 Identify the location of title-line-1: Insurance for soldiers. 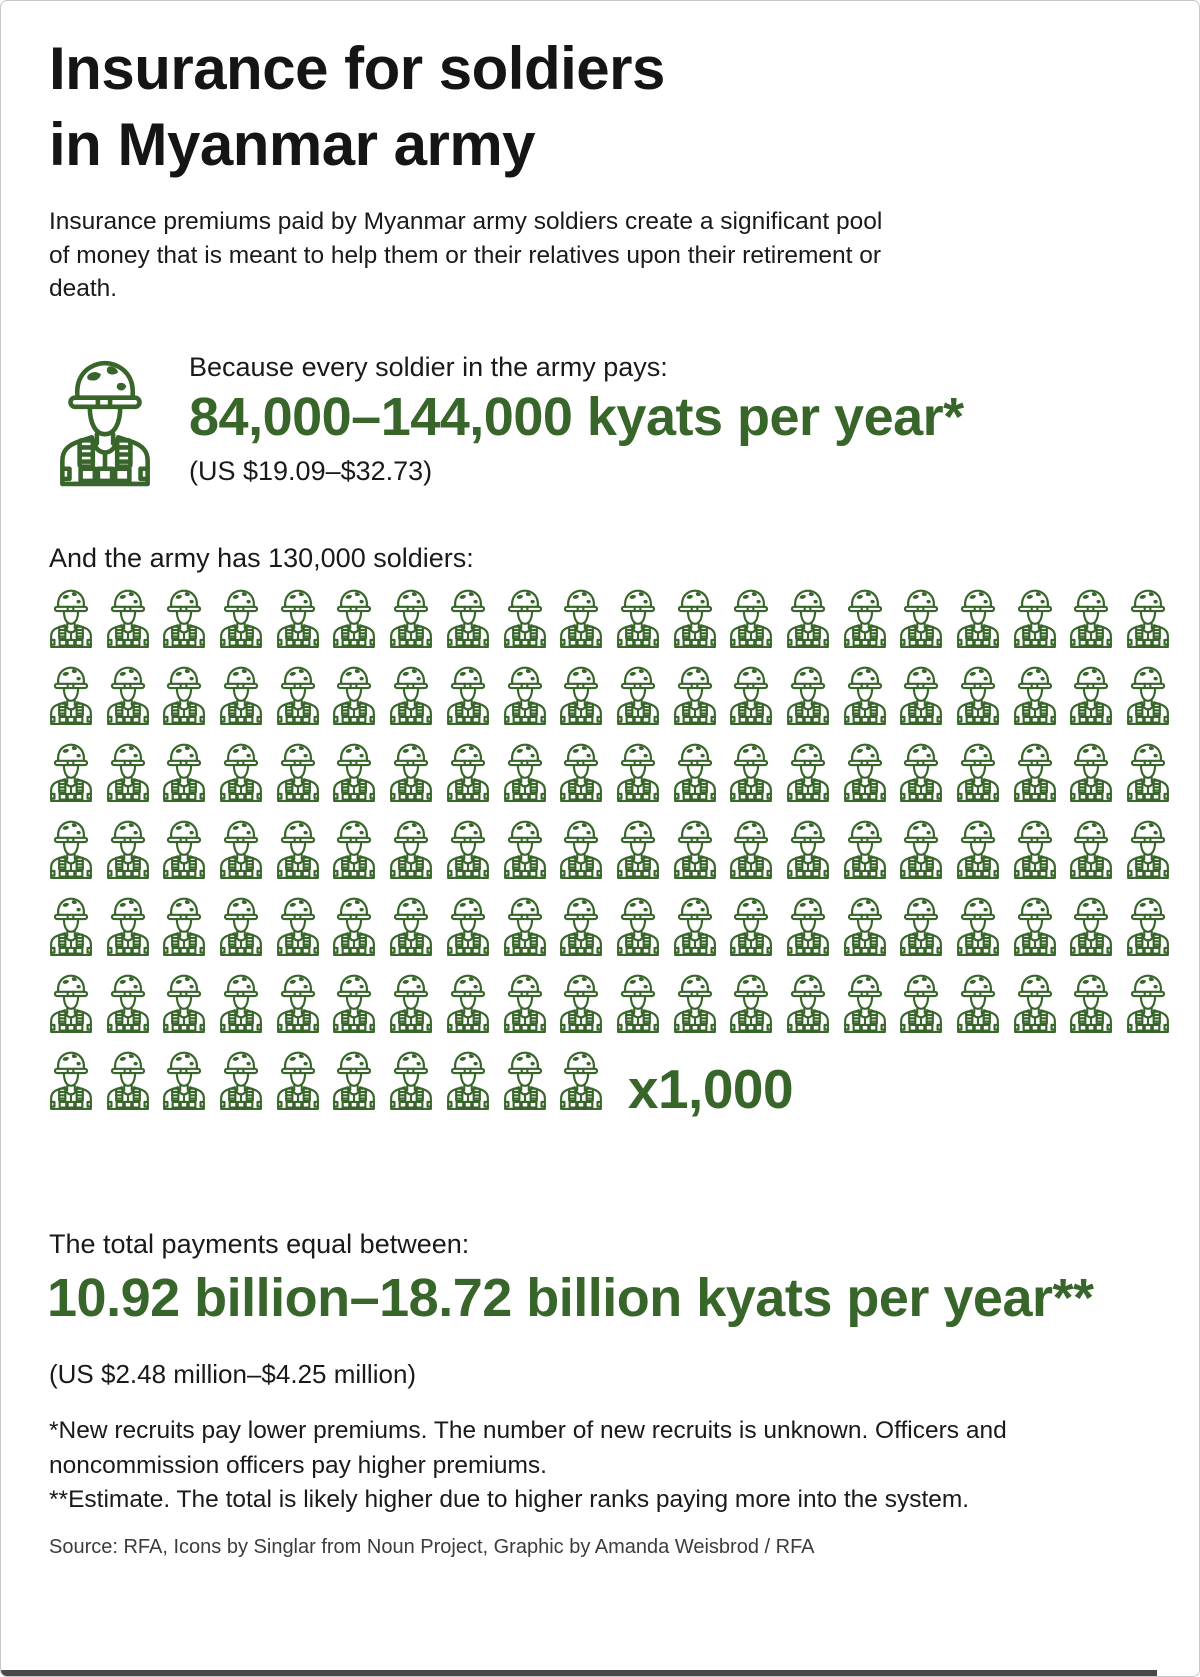
(357, 68).